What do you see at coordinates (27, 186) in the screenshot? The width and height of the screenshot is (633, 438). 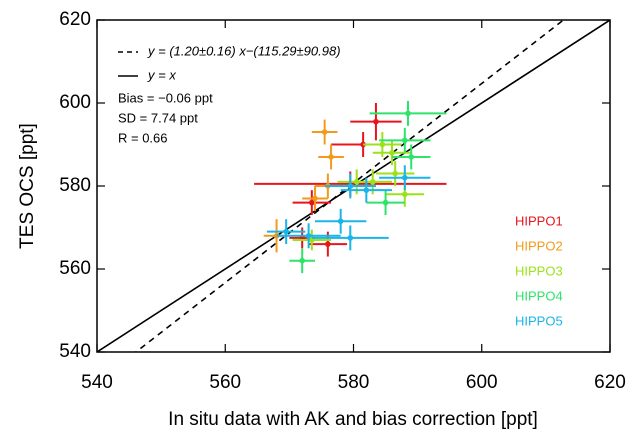 I see `y-axis-label: TES OCS [ppt]` at bounding box center [27, 186].